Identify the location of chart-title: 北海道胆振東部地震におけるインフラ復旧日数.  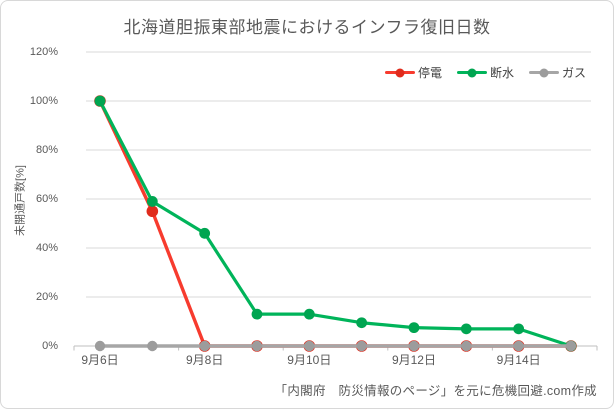
(307, 27).